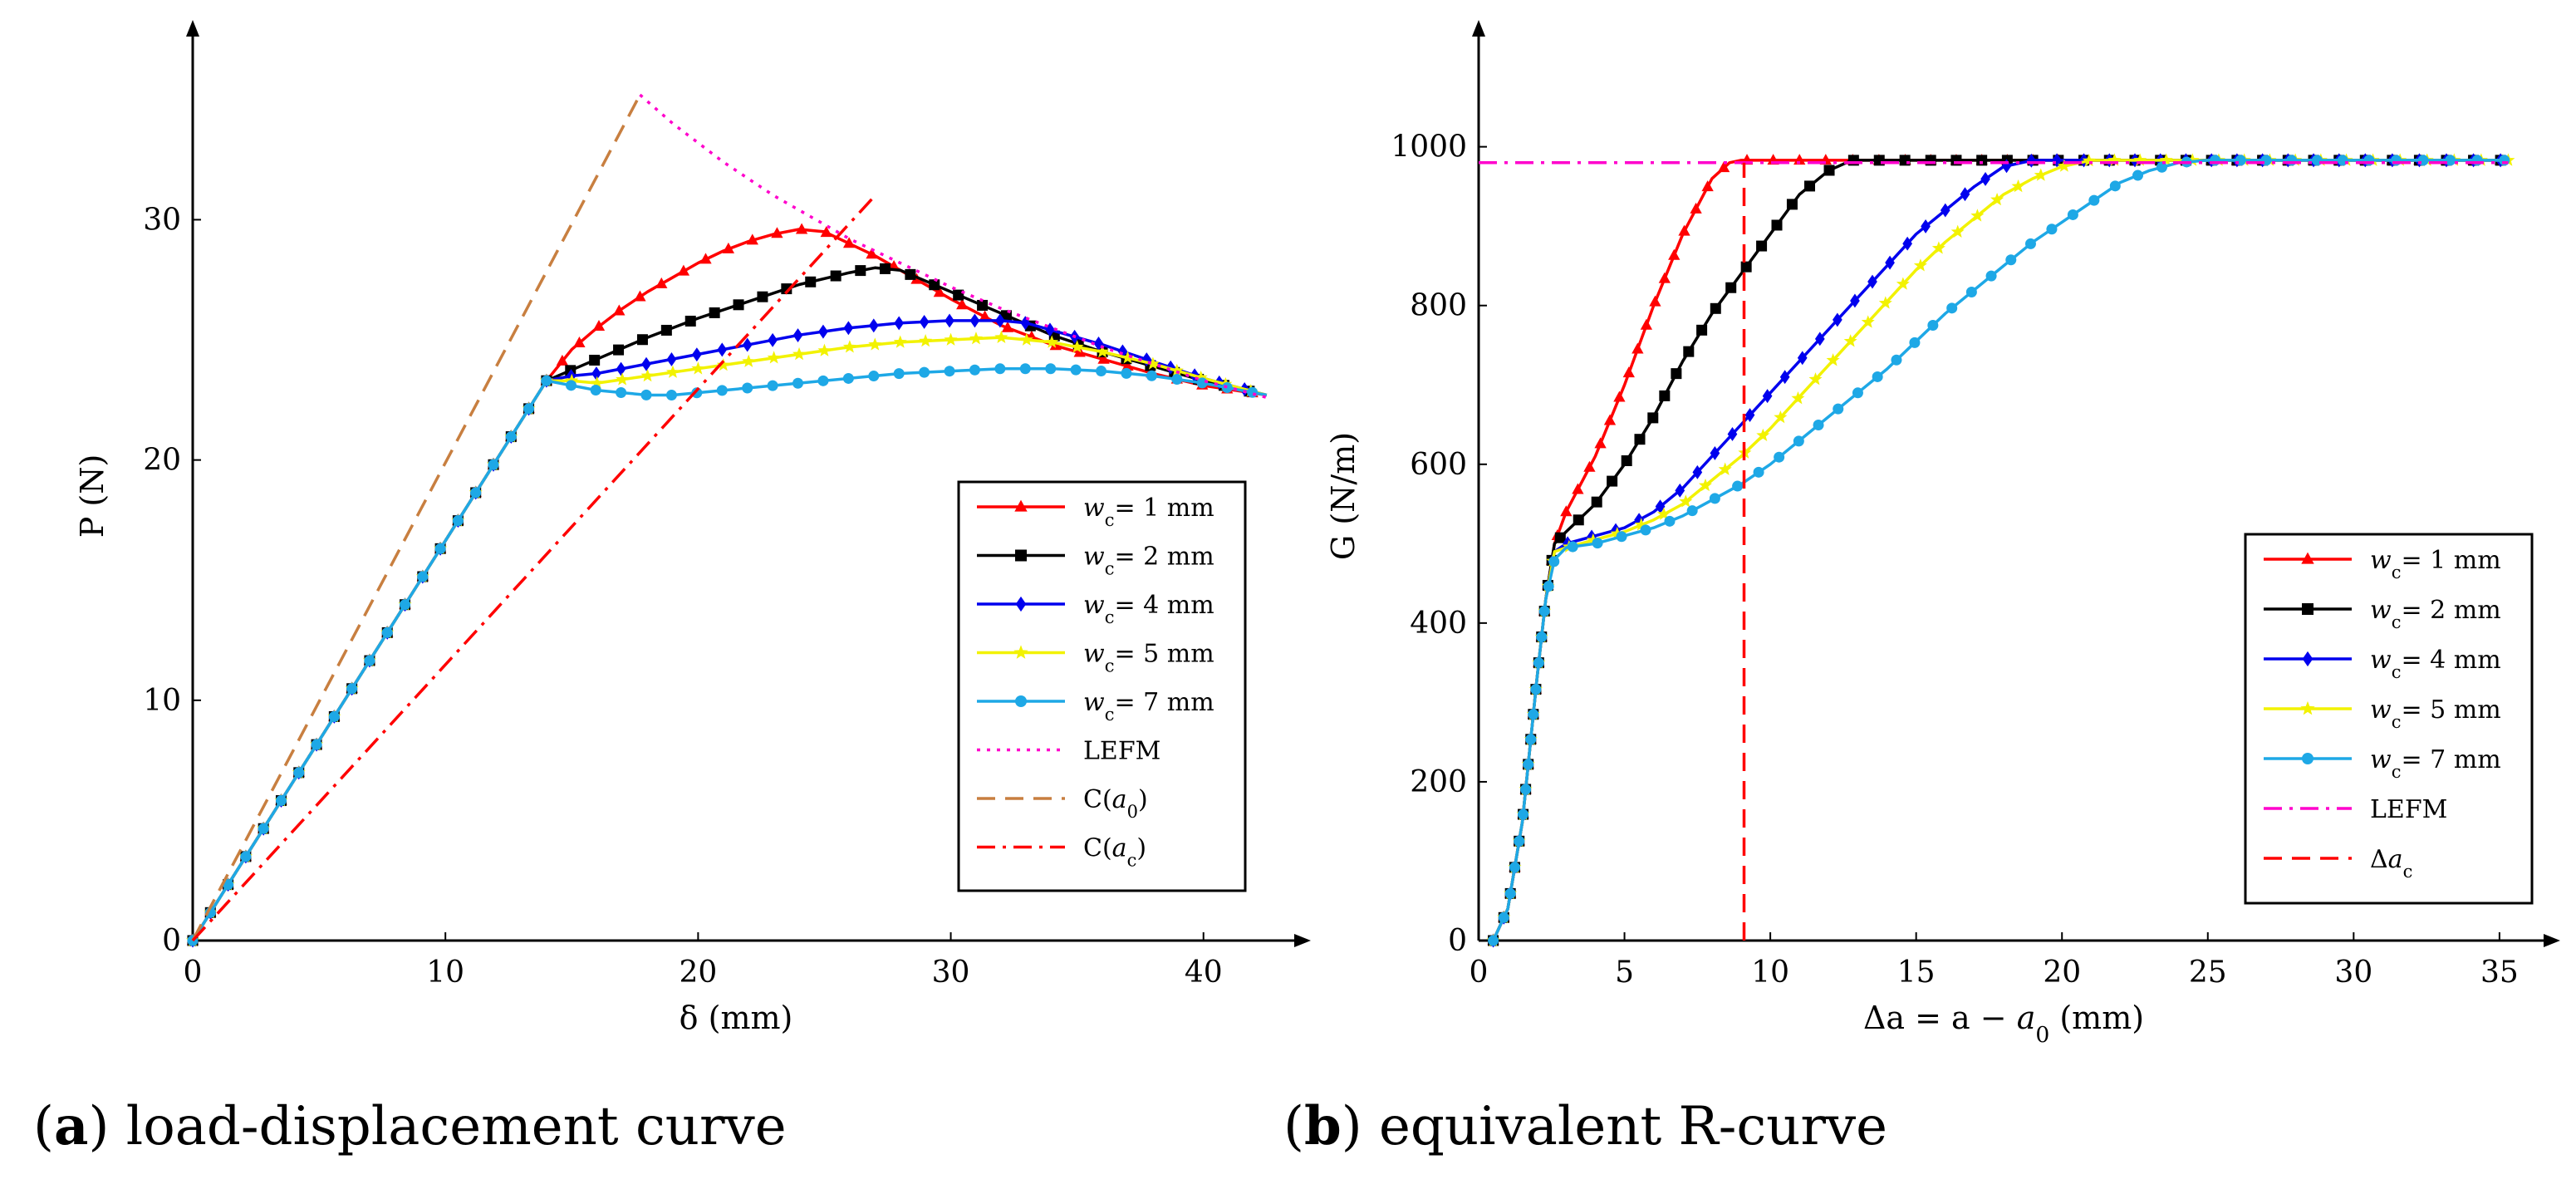  Describe the element at coordinates (1770, 973) in the screenshot. I see `x-tick-label: 10` at that location.